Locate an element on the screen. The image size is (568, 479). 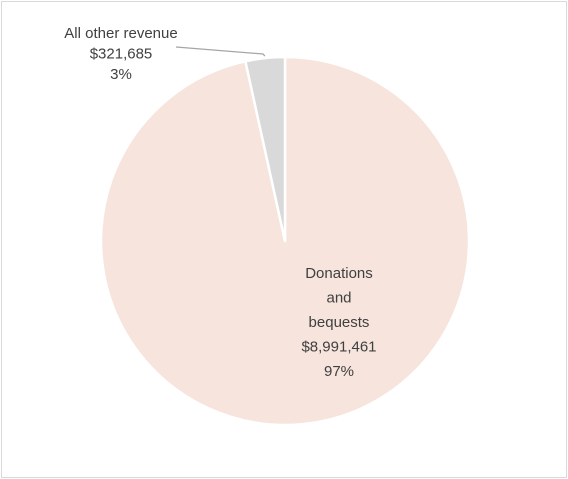
data-label-line: $8,991,461 is located at coordinates (338, 347).